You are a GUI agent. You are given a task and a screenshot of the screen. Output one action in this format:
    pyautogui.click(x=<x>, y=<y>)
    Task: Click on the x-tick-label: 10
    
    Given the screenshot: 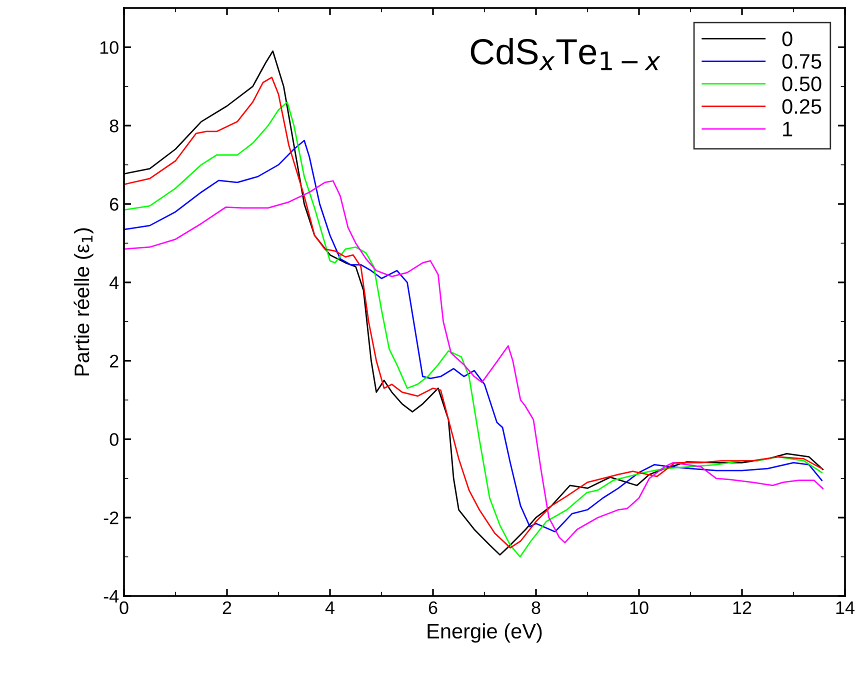 What is the action you would take?
    pyautogui.click(x=639, y=607)
    